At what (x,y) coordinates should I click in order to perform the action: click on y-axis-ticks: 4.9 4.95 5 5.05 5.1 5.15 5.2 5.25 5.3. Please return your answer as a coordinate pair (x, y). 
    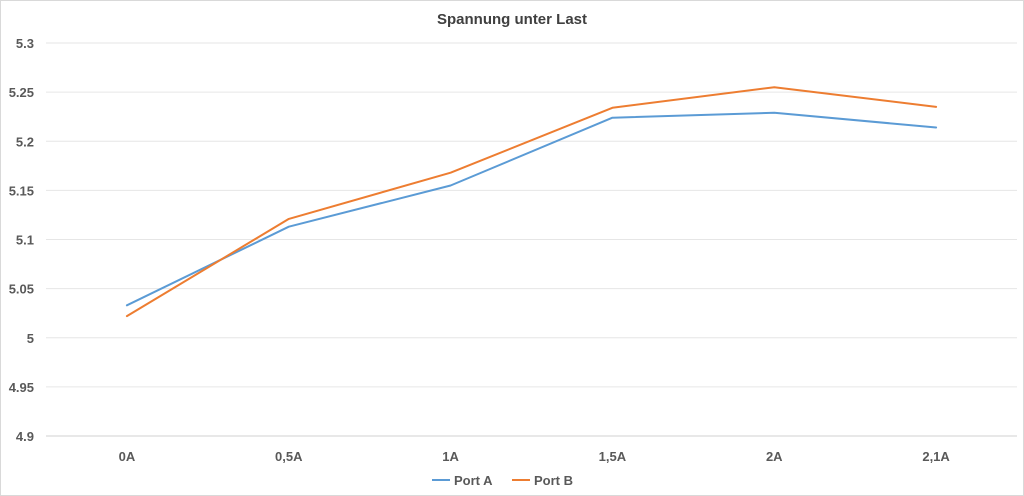
    Looking at the image, I should click on (21, 240).